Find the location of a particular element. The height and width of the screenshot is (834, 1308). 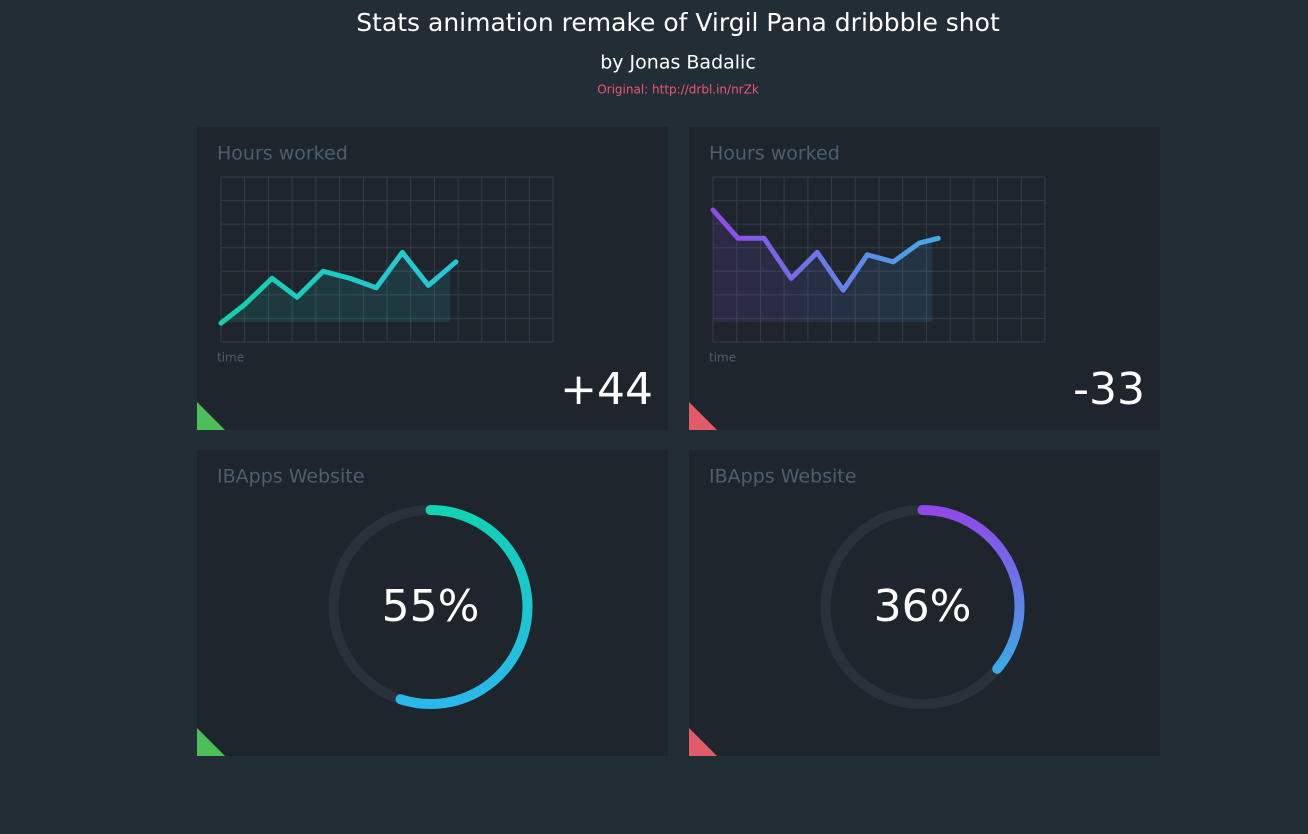

summary-value: +44 is located at coordinates (606, 389).